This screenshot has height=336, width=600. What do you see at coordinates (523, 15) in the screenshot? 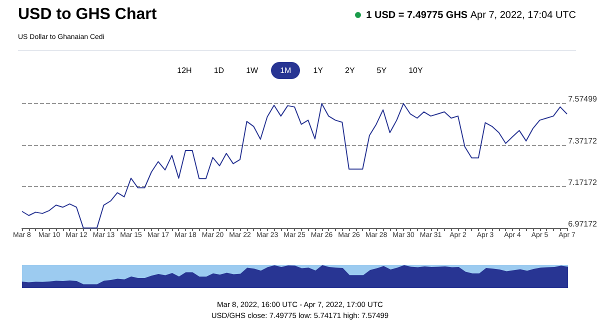
I see `text: Apr 7, 2022, 17:04 UTC` at bounding box center [523, 15].